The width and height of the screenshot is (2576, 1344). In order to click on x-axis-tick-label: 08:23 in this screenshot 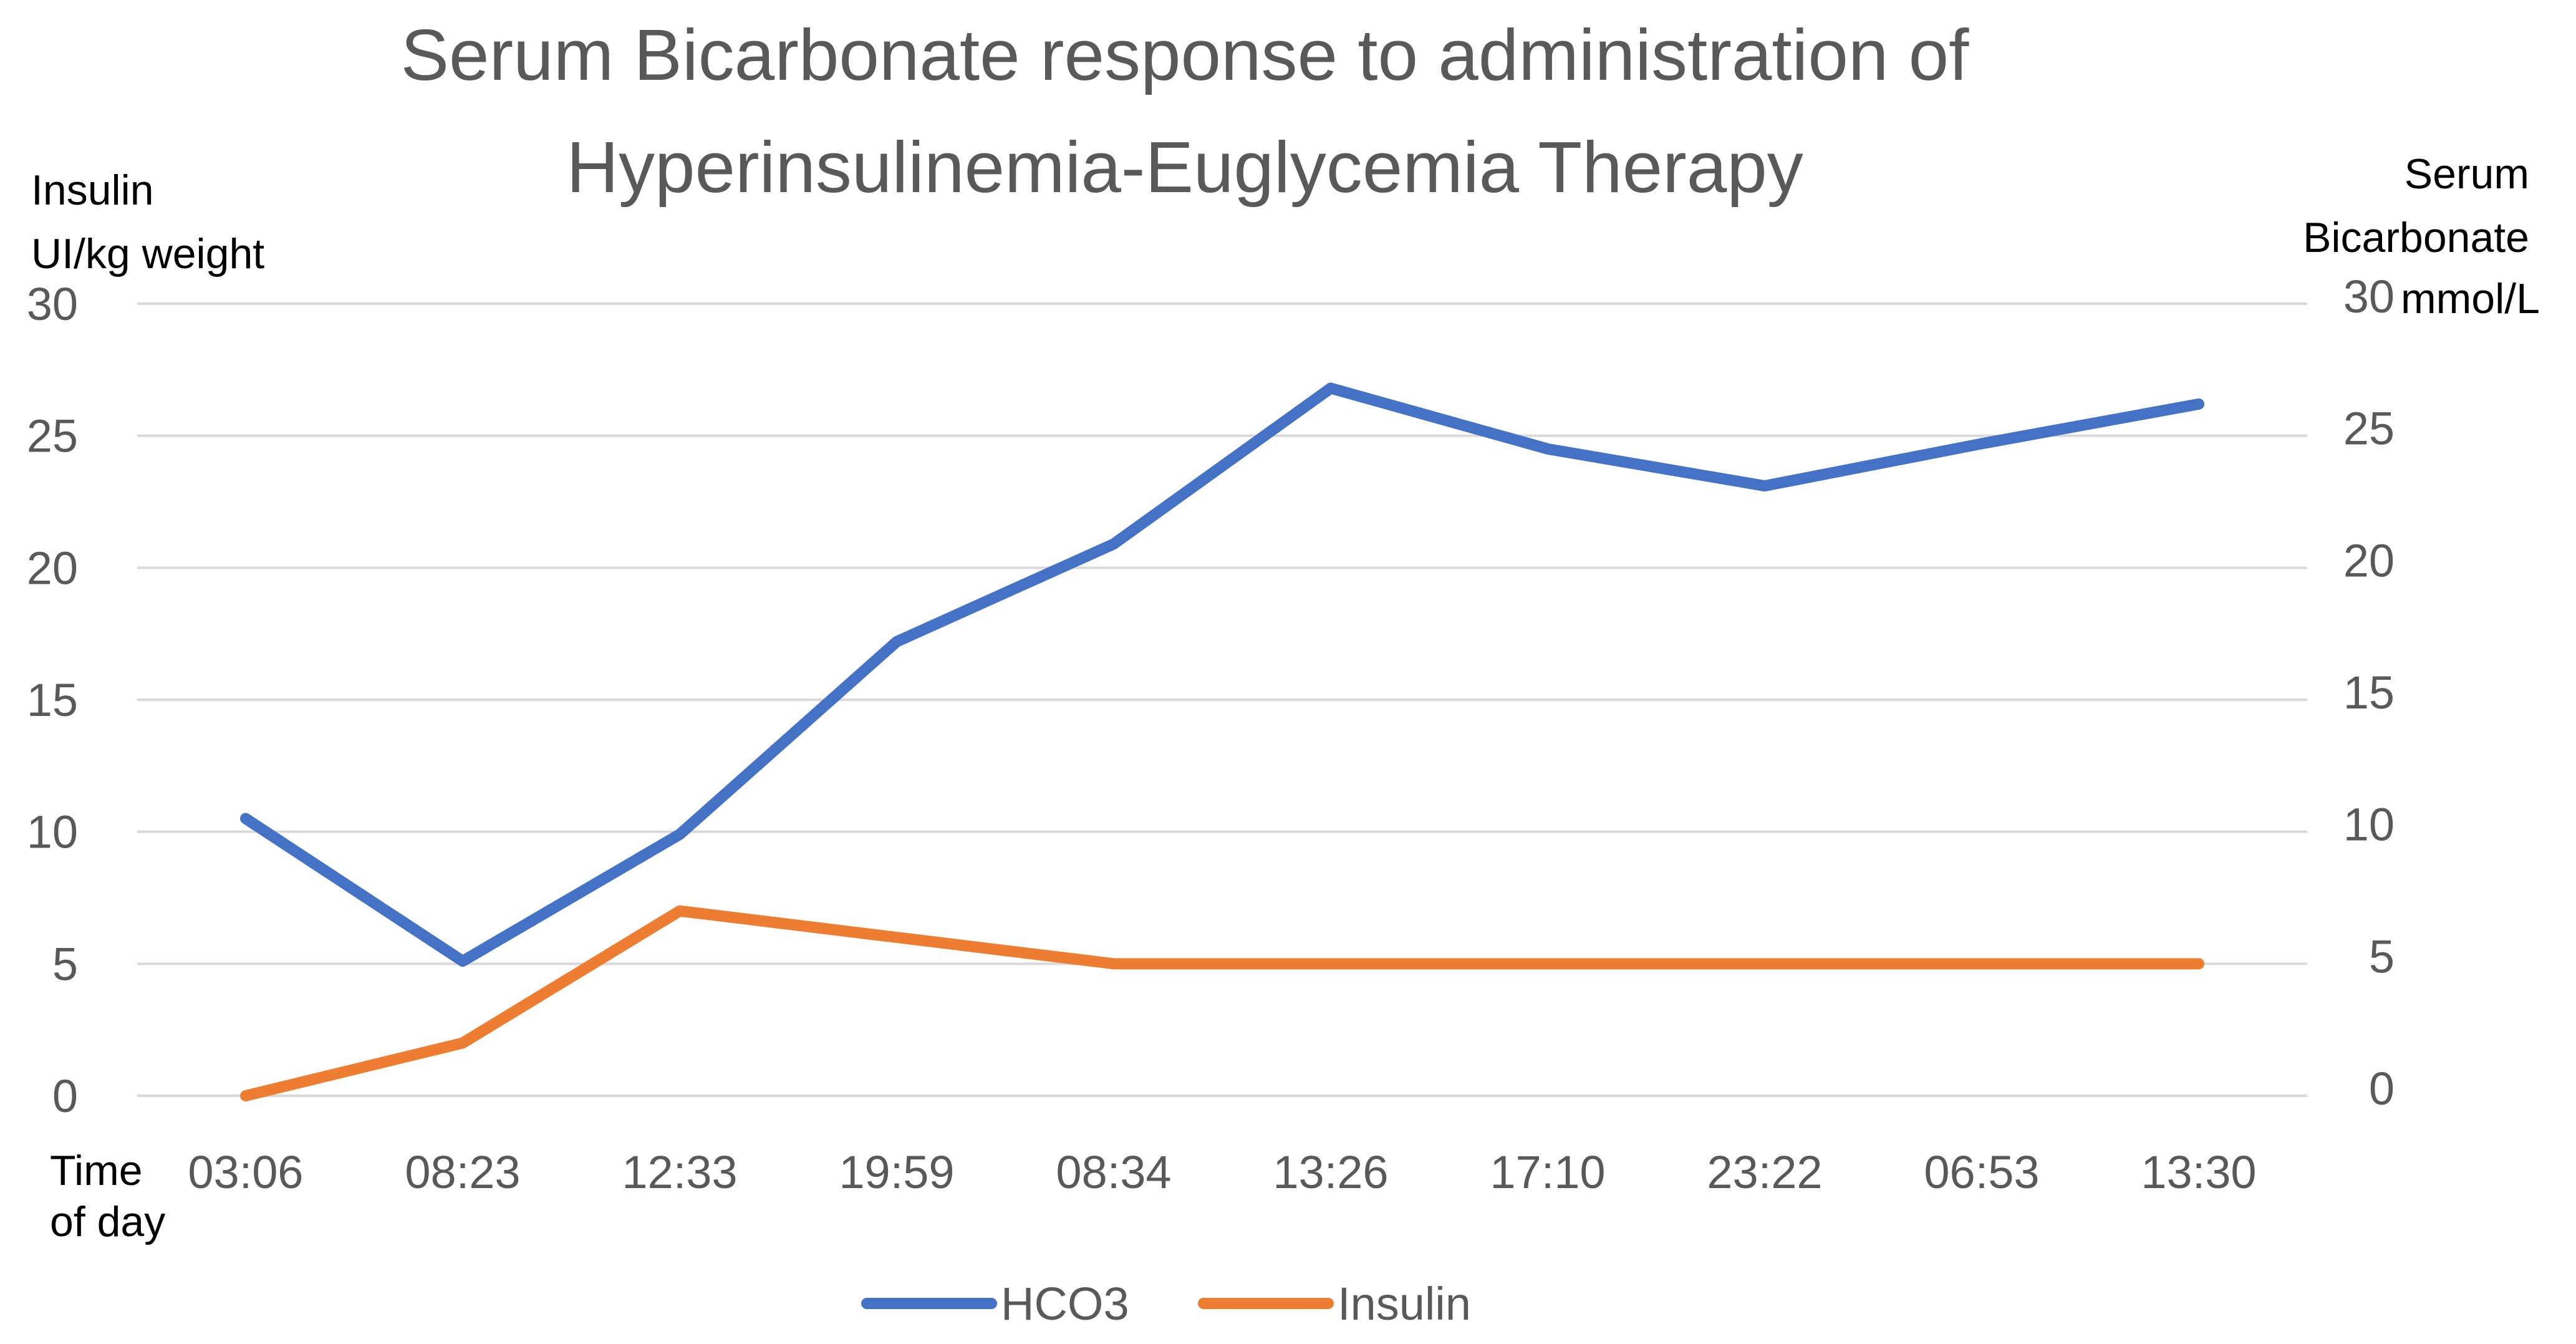, I will do `click(462, 1172)`.